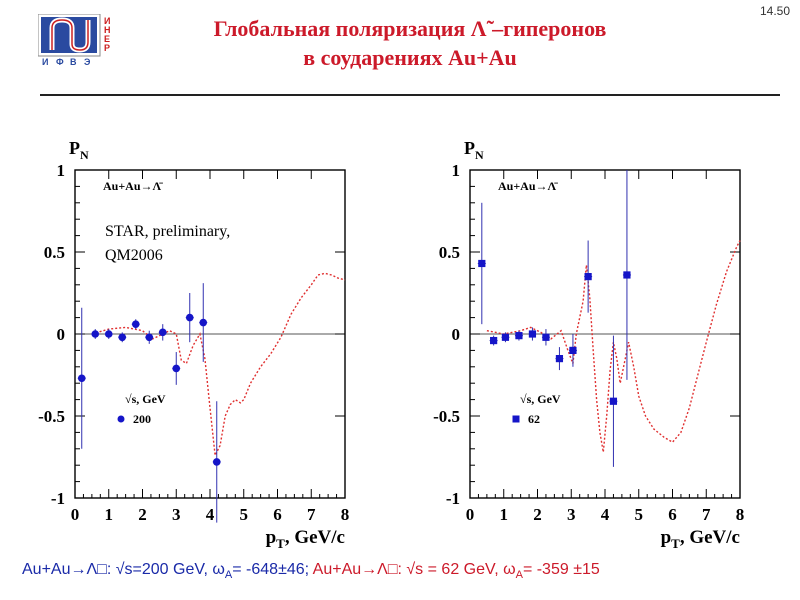 The image size is (800, 600). What do you see at coordinates (142, 419) in the screenshot?
I see `legend-entry: 200` at bounding box center [142, 419].